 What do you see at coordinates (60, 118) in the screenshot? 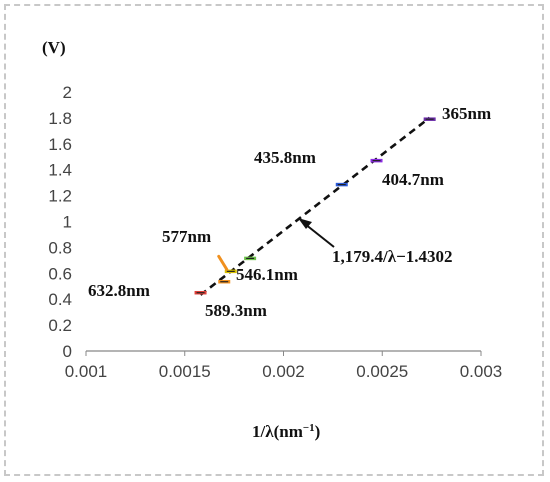
I see `y-tick-label: 1.8` at bounding box center [60, 118].